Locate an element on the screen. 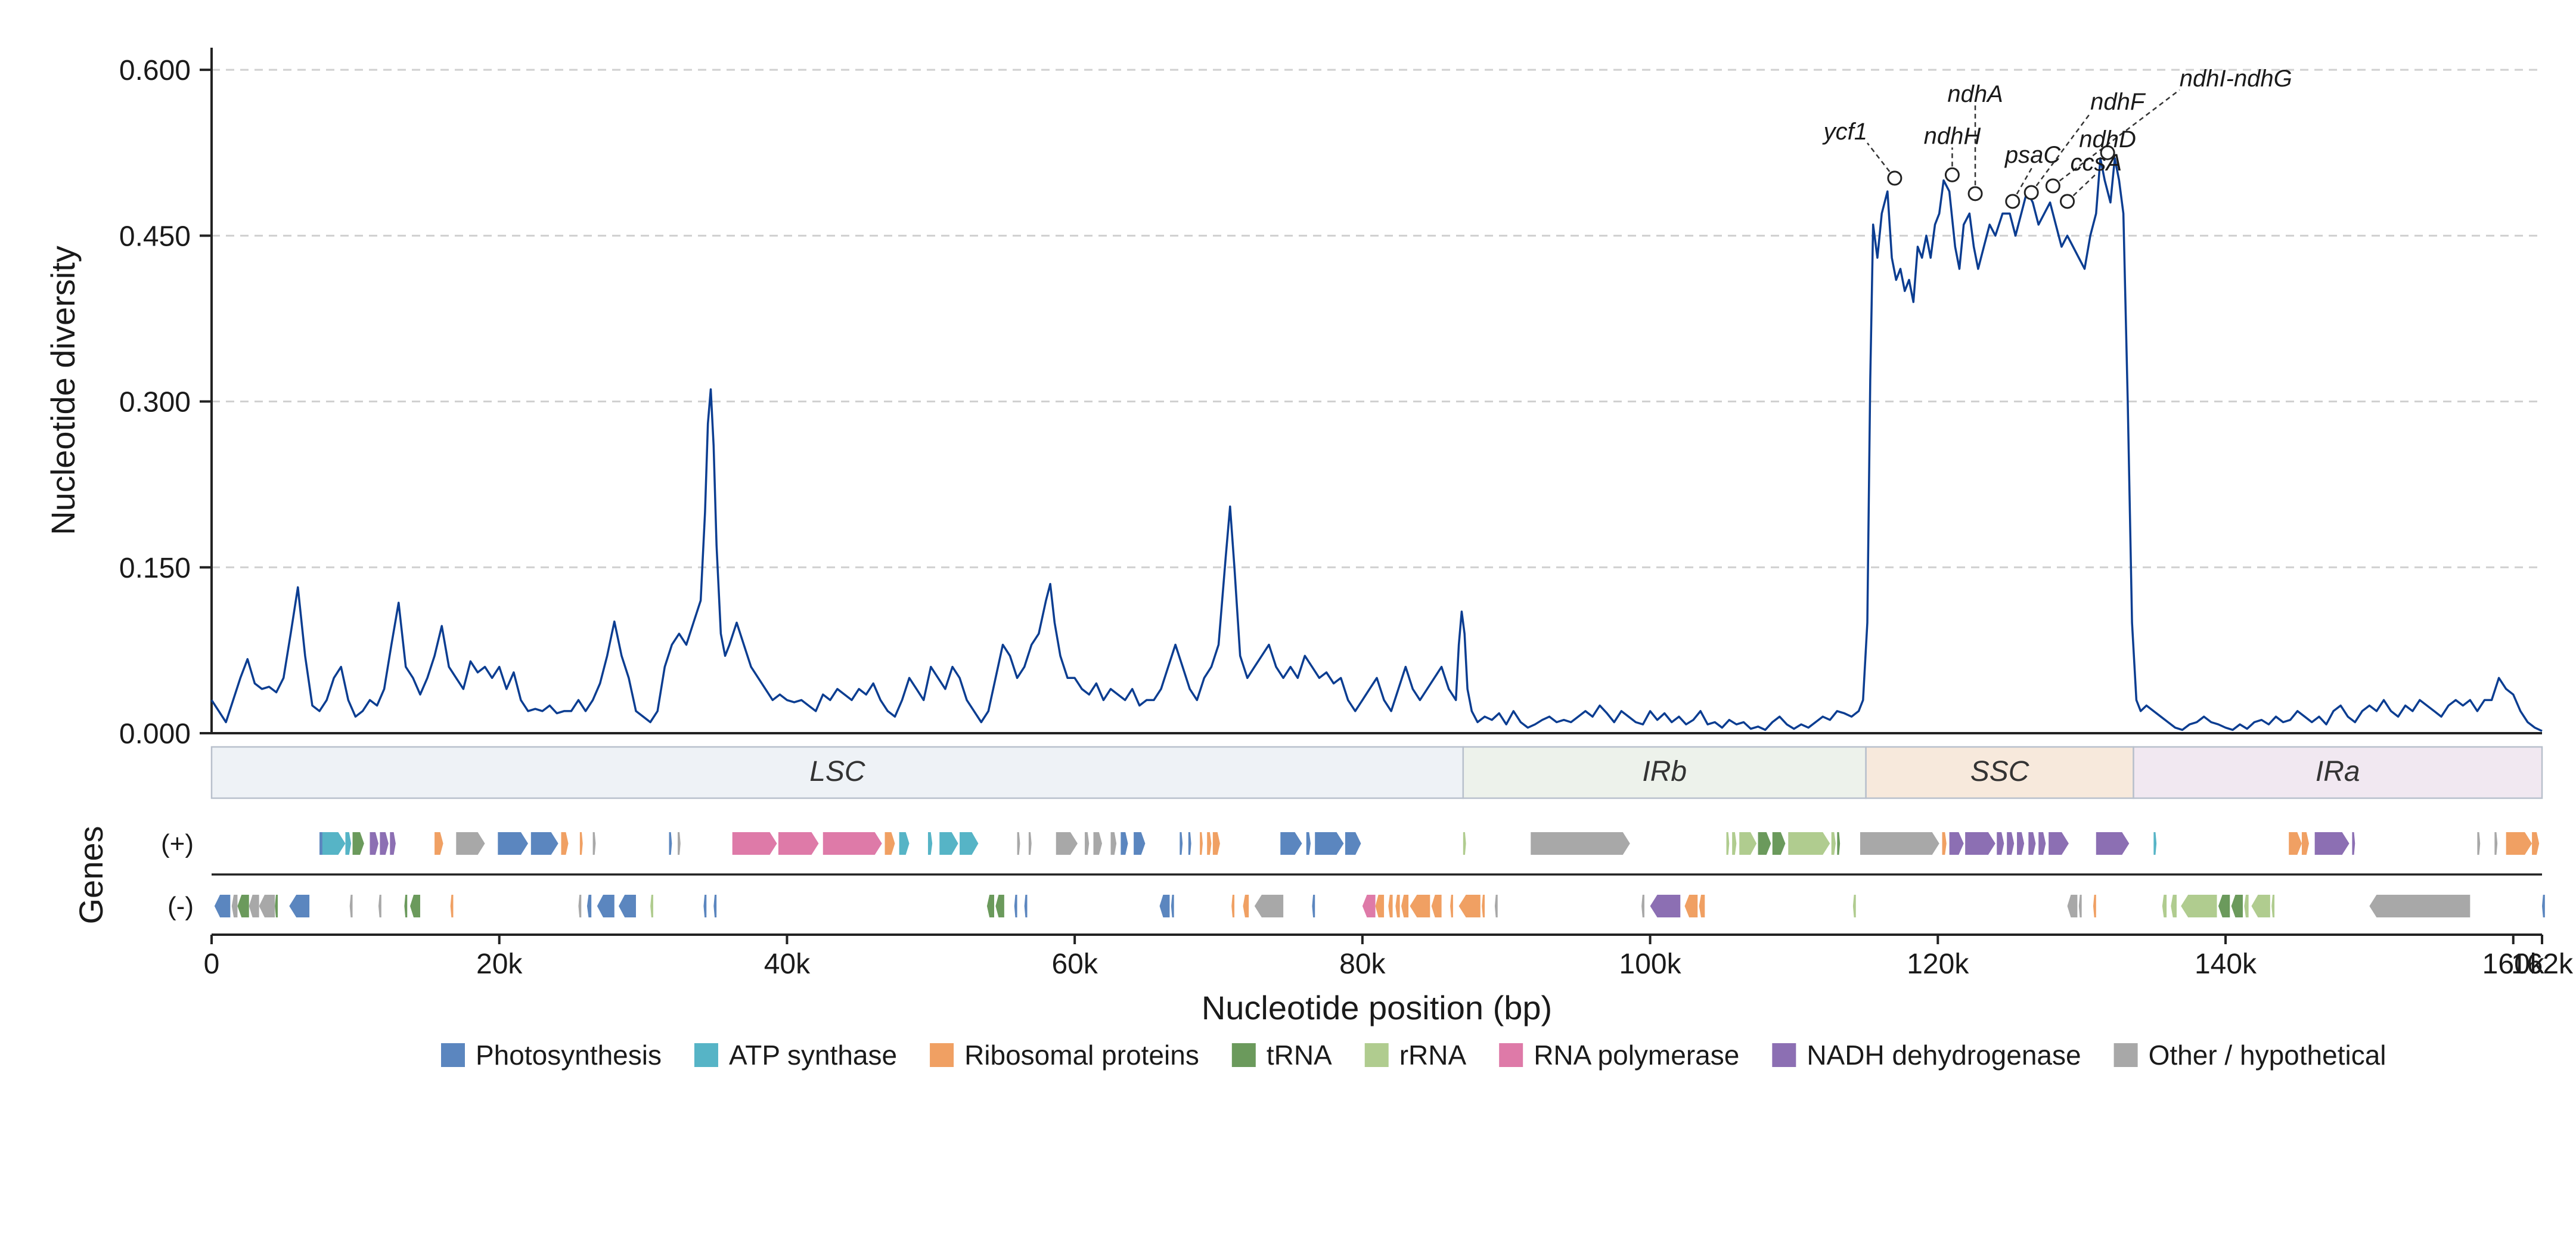 Image resolution: width=2576 pixels, height=1253 pixels. legend-item-other: Other / hypothetical is located at coordinates (2249, 1055).